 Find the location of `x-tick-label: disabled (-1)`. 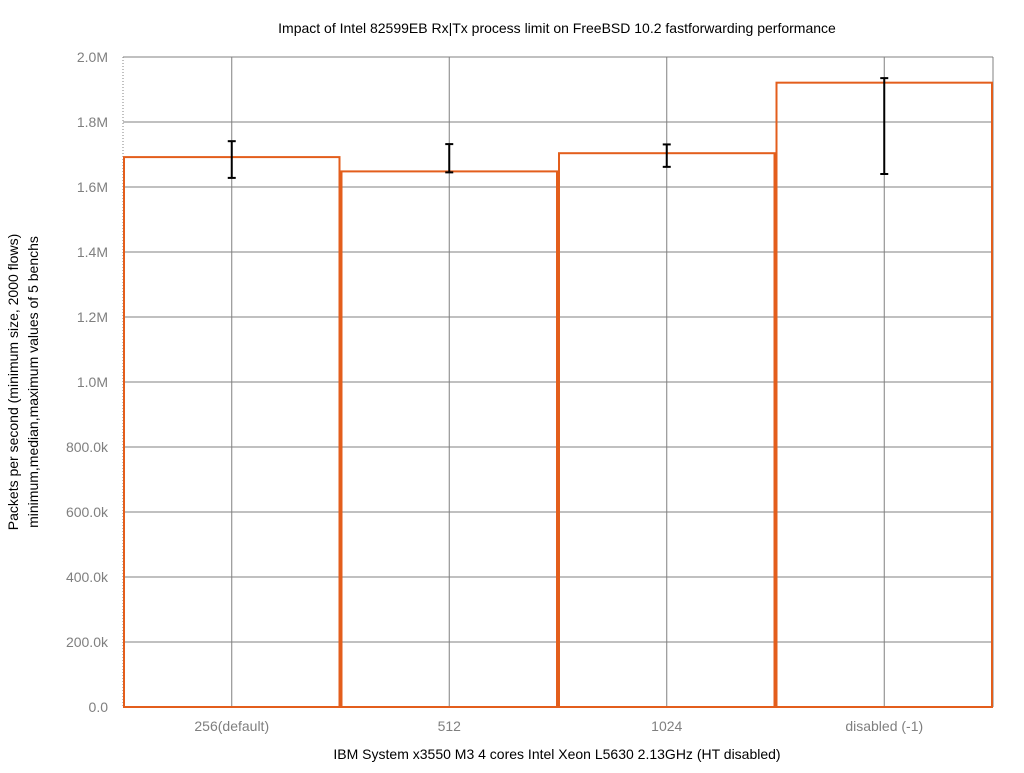

x-tick-label: disabled (-1) is located at coordinates (884, 726).